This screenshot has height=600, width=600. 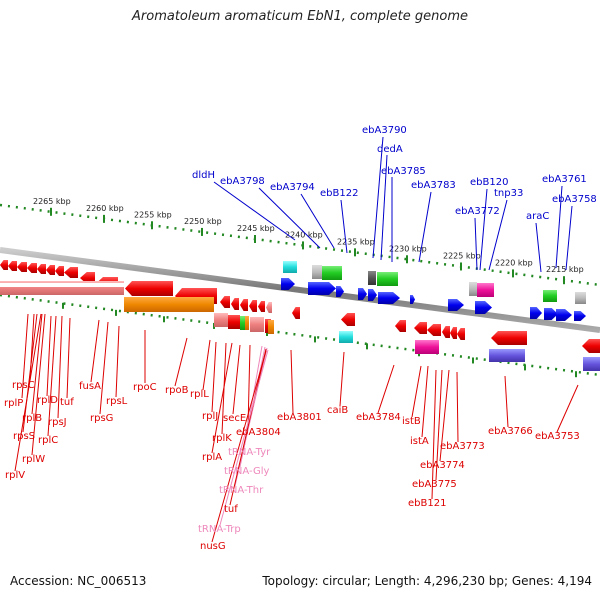 I want to click on gene-label: nusG, so click(x=213, y=546).